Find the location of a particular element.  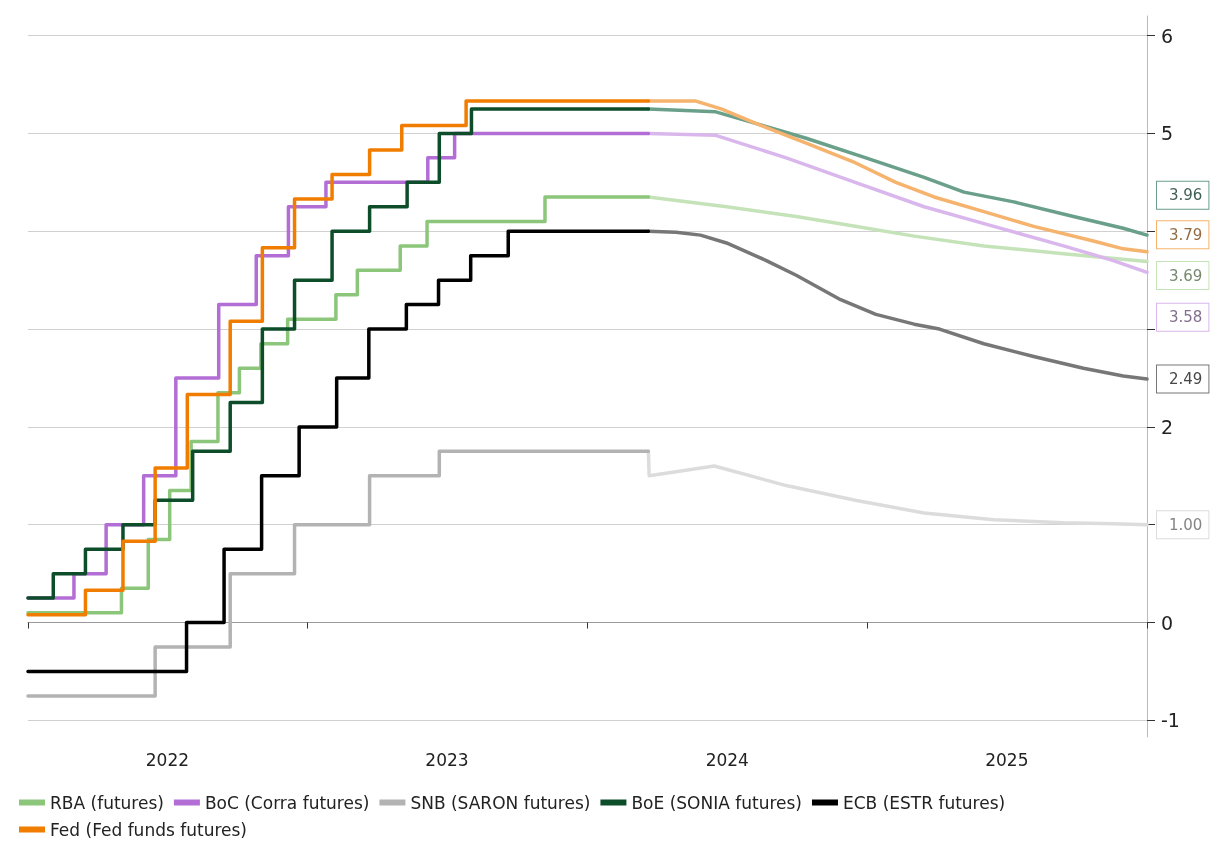

legend-label: RBA (futures) is located at coordinates (107, 802).